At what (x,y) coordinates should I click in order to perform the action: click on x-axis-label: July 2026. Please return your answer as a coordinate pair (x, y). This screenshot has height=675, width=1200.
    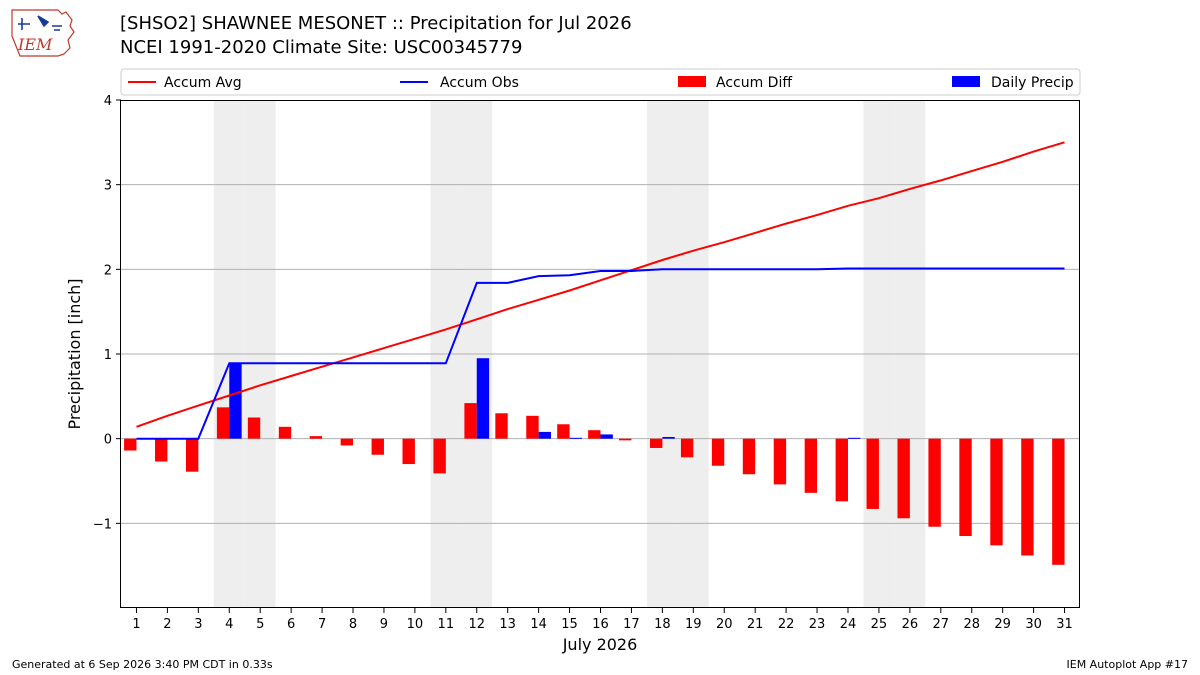
    Looking at the image, I should click on (600, 644).